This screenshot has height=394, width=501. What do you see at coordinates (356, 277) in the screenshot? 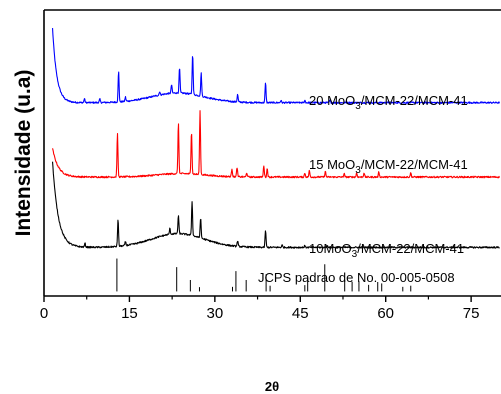
I see `reference-label: JCPS padrao de No. 00-005-0508` at bounding box center [356, 277].